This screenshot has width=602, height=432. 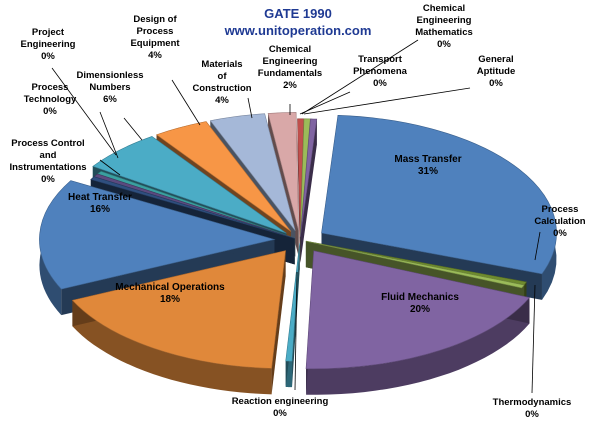 I want to click on label-process-control-and-instrumentations: Process Control and Instrumentations 0%, so click(x=47, y=161).